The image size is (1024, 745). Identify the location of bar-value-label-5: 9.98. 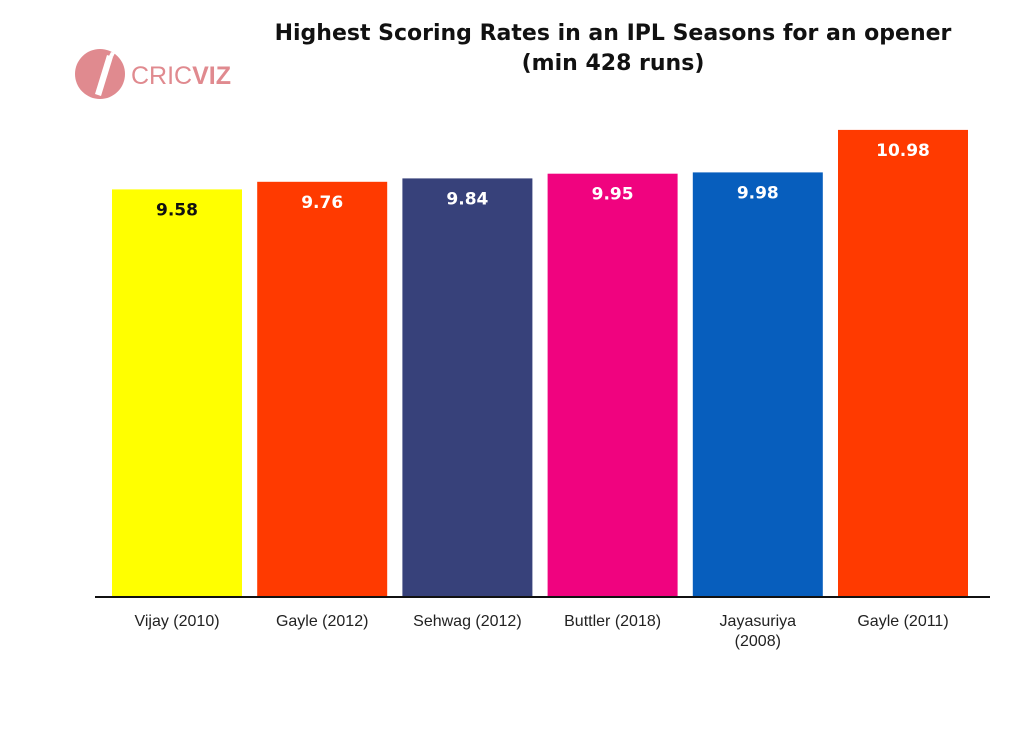
(758, 193).